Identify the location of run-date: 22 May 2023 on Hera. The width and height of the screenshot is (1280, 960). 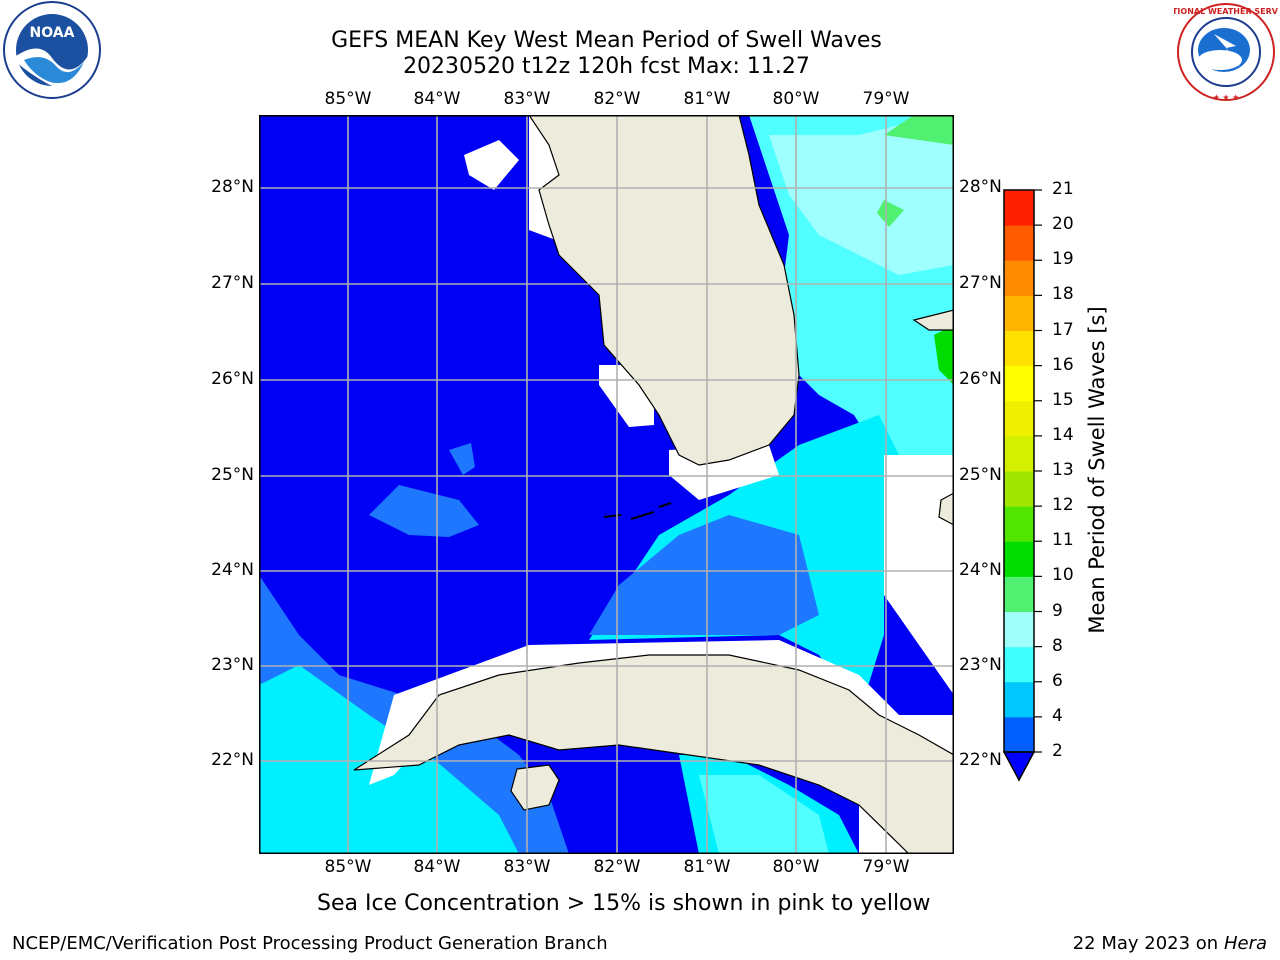
(1170, 943).